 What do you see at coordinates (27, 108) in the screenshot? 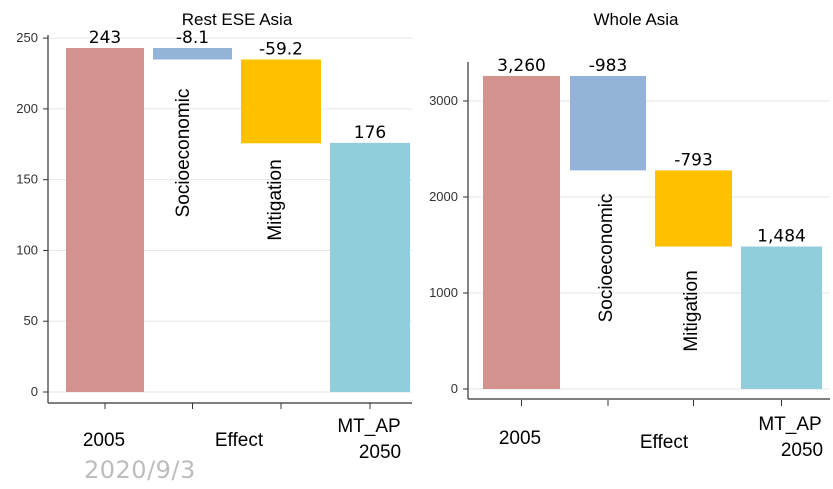
I see `y-tick-label: 200` at bounding box center [27, 108].